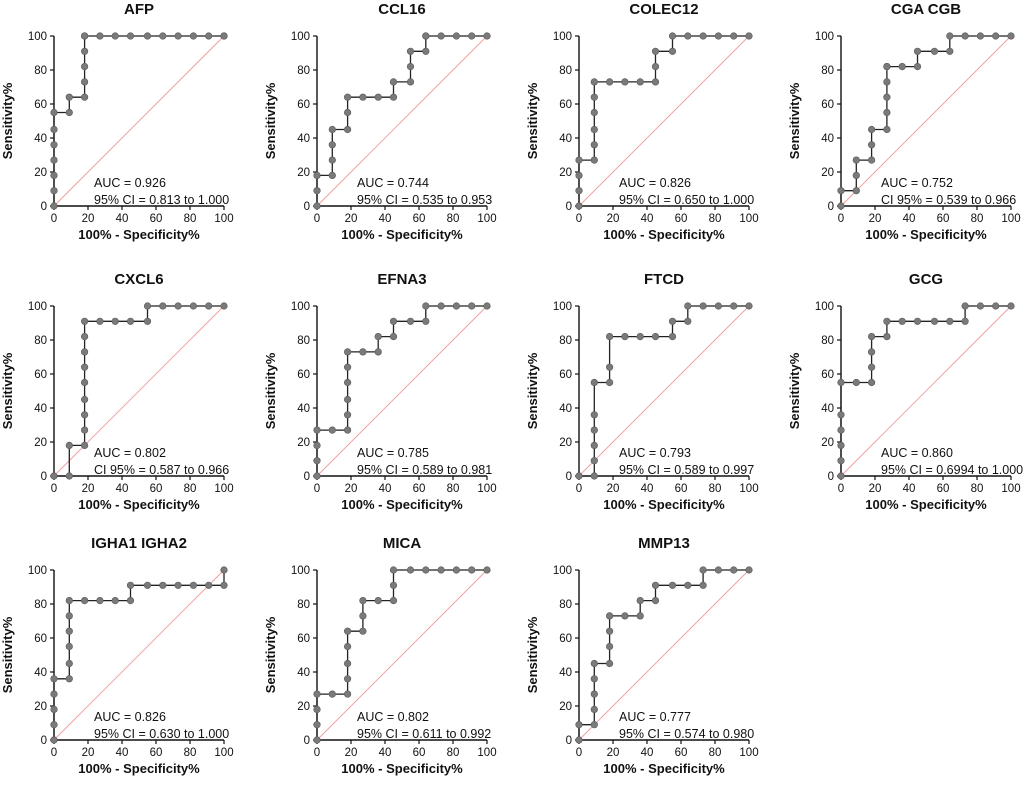 This screenshot has height=789, width=1026. What do you see at coordinates (424, 200) in the screenshot?
I see `chart1-ci-label: 95% CI = 0.535 to 0.953` at bounding box center [424, 200].